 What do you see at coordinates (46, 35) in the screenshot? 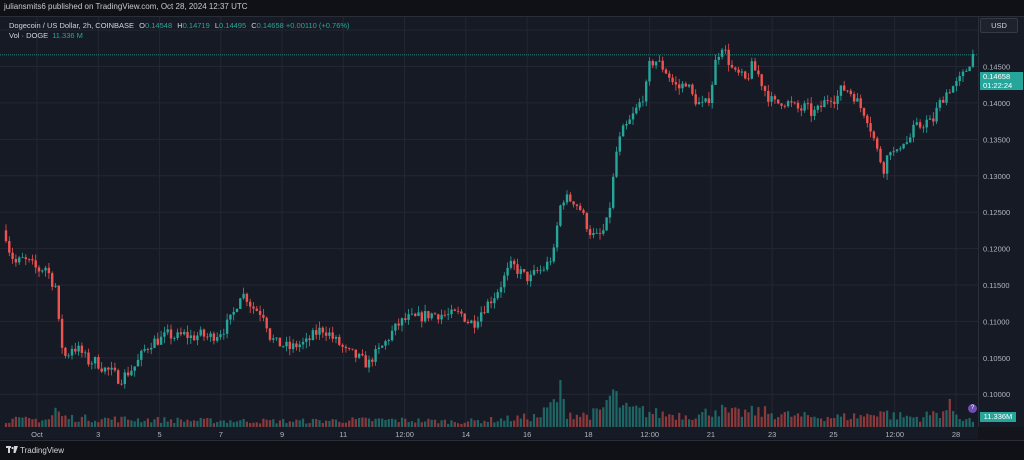
I see `volume-legend: Vol · DOGE 11.336 M` at bounding box center [46, 35].